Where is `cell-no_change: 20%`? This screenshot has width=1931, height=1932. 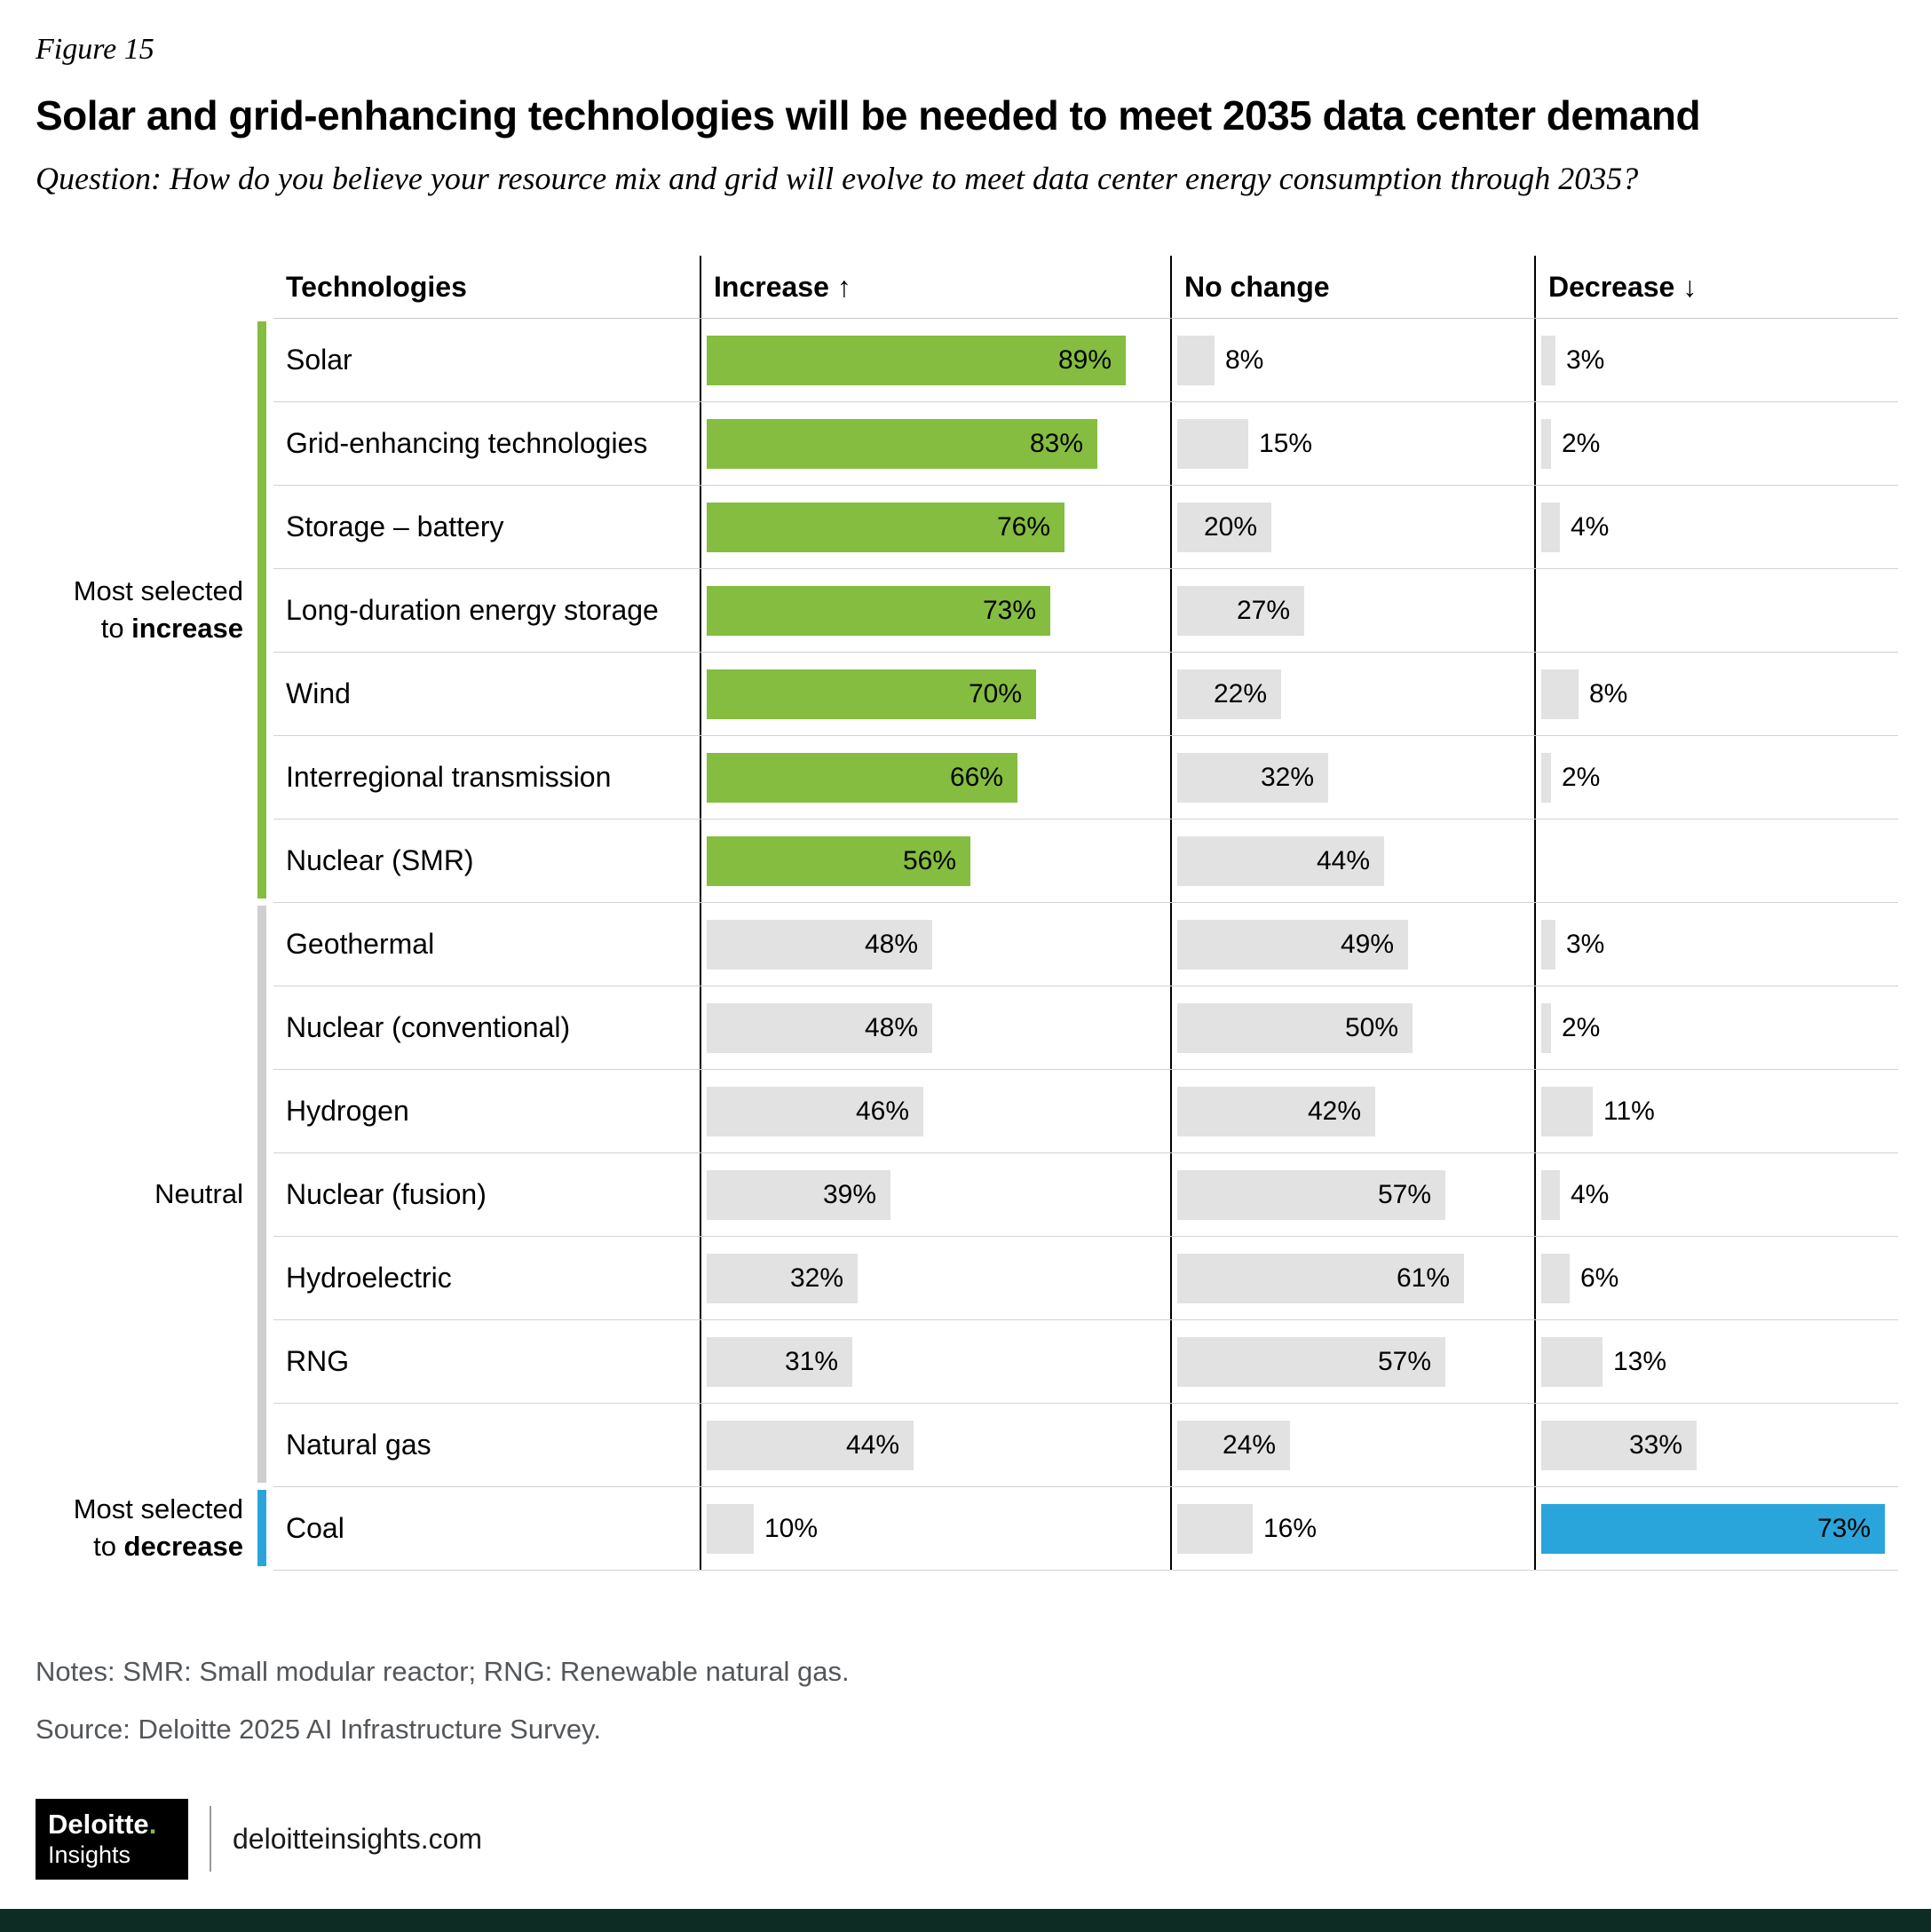 cell-no_change: 20% is located at coordinates (1352, 527).